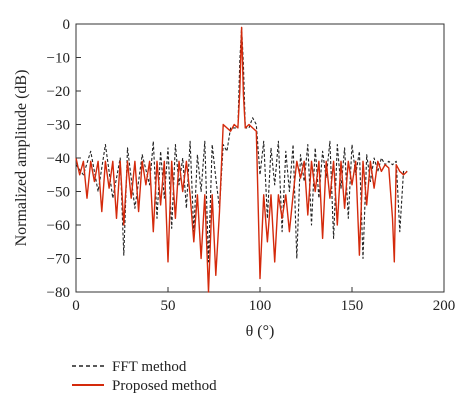  Describe the element at coordinates (58, 293) in the screenshot. I see `y-tick-label: −80` at that location.